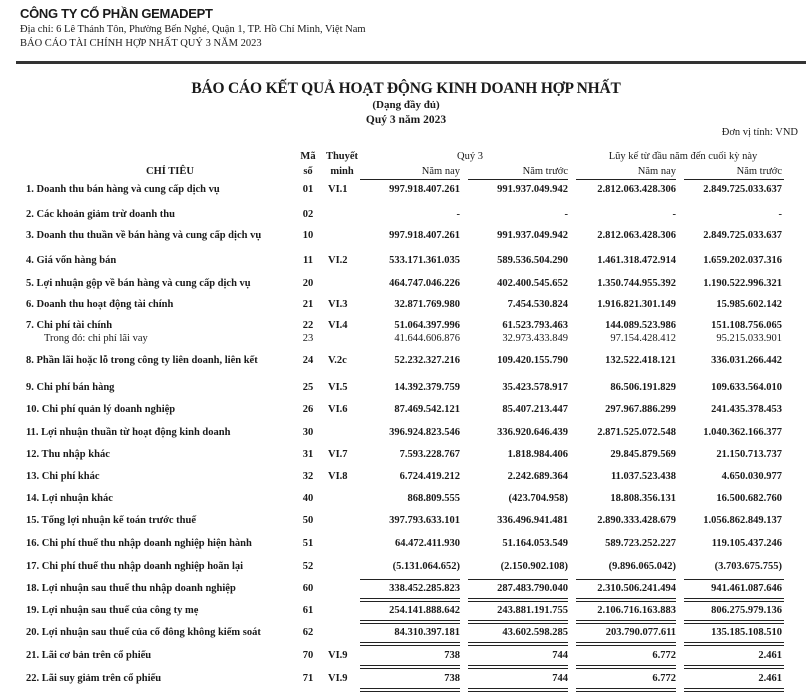  I want to click on ytd-prior-year-value: -, so click(780, 214).